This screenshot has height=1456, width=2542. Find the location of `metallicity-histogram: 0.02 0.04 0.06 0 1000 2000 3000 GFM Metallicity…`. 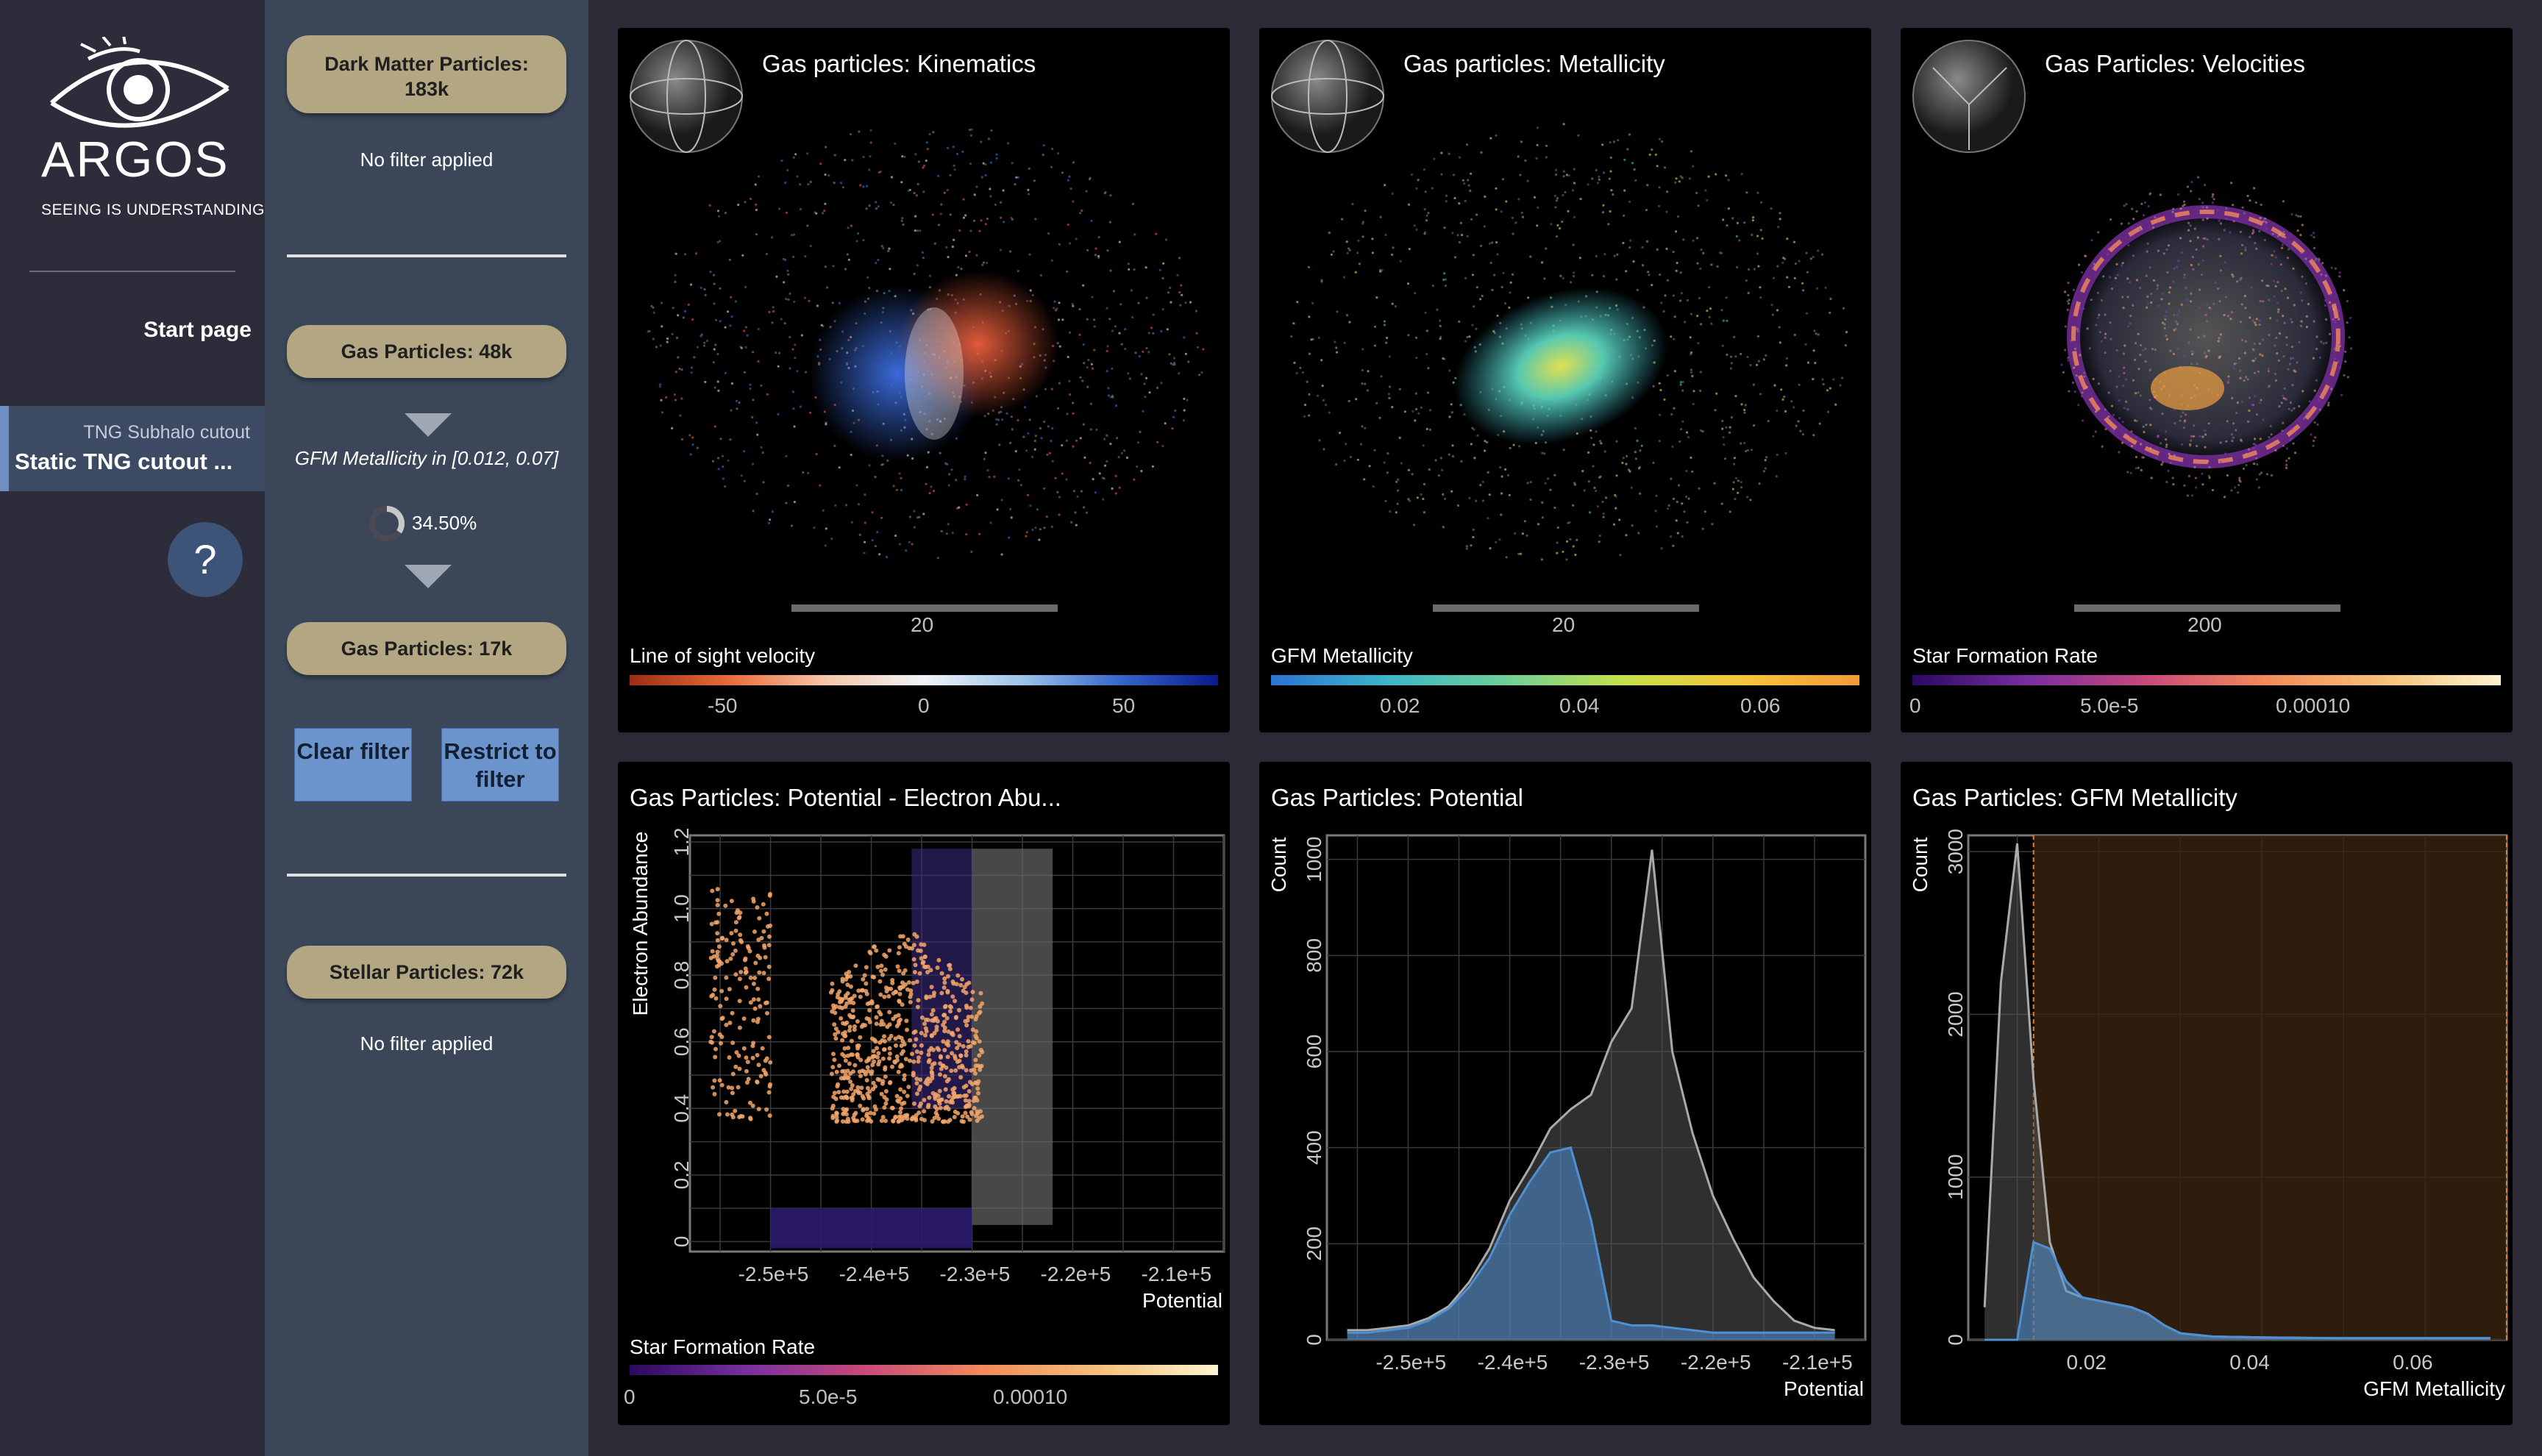

metallicity-histogram: 0.02 0.04 0.06 0 1000 2000 3000 GFM Metallicity… is located at coordinates (2207, 1093).